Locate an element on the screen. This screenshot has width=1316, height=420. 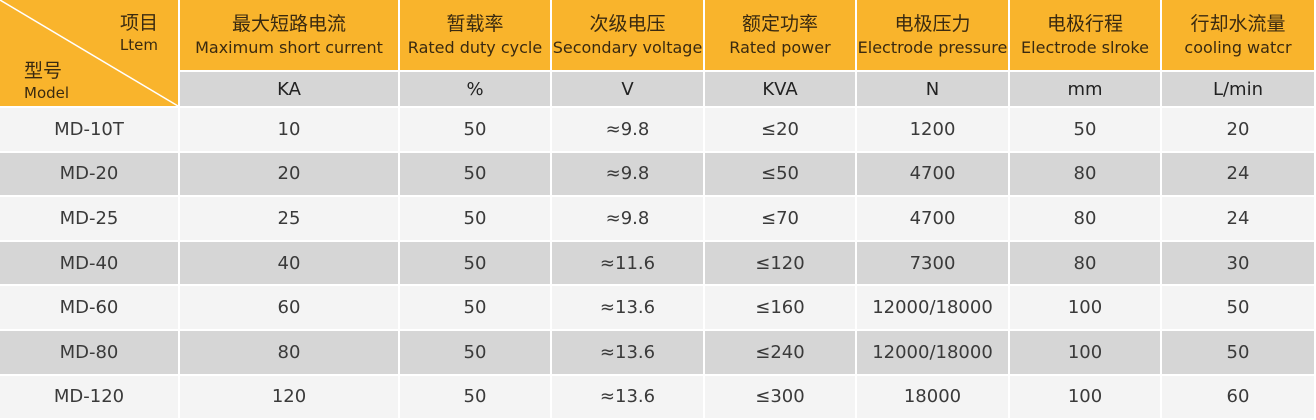
column-title-cn: 电极行程 is located at coordinates (1084, 24).